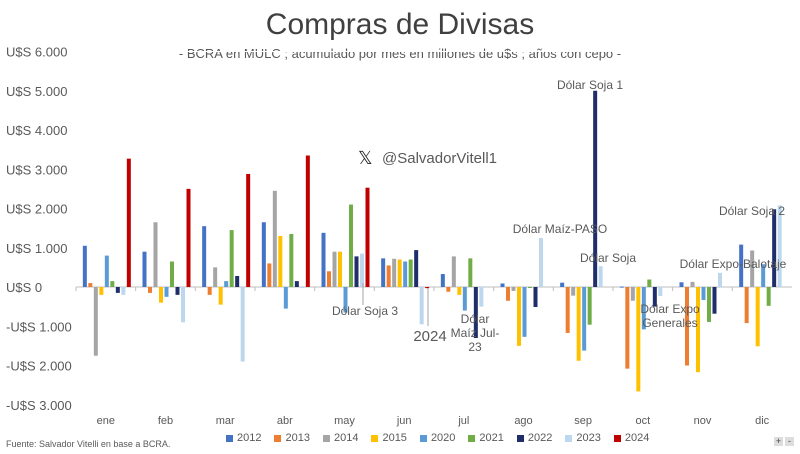  I want to click on bar-2022-jul, so click(475, 313).